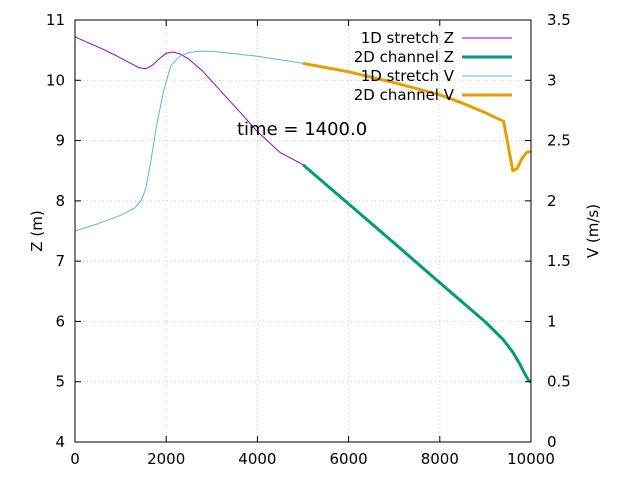  What do you see at coordinates (404, 95) in the screenshot?
I see `legend-label: 2D channel V` at bounding box center [404, 95].